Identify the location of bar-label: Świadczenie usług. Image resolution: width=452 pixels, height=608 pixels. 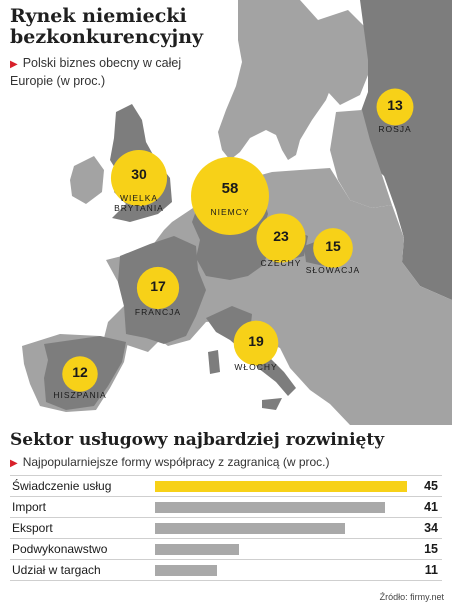
(62, 486).